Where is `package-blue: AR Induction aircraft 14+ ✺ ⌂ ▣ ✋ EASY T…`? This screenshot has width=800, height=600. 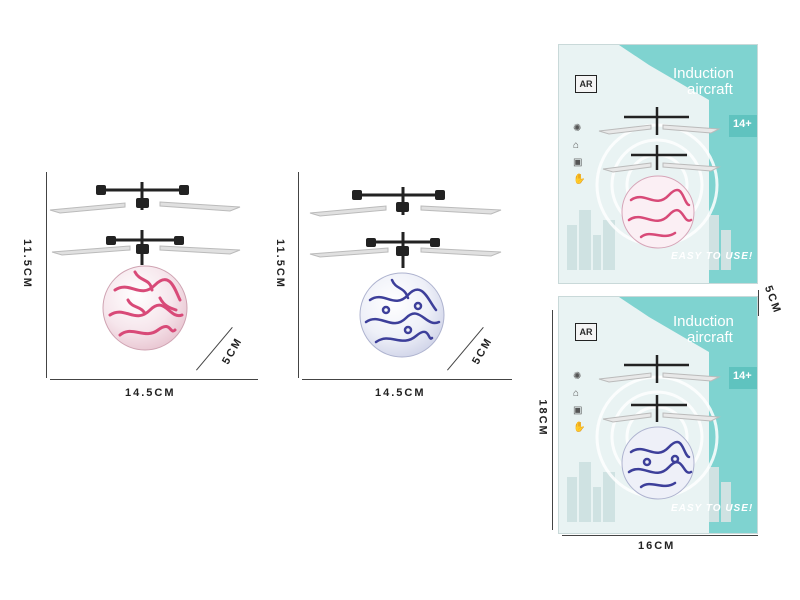
package-blue: AR Induction aircraft 14+ ✺ ⌂ ▣ ✋ EASY T… is located at coordinates (658, 415).